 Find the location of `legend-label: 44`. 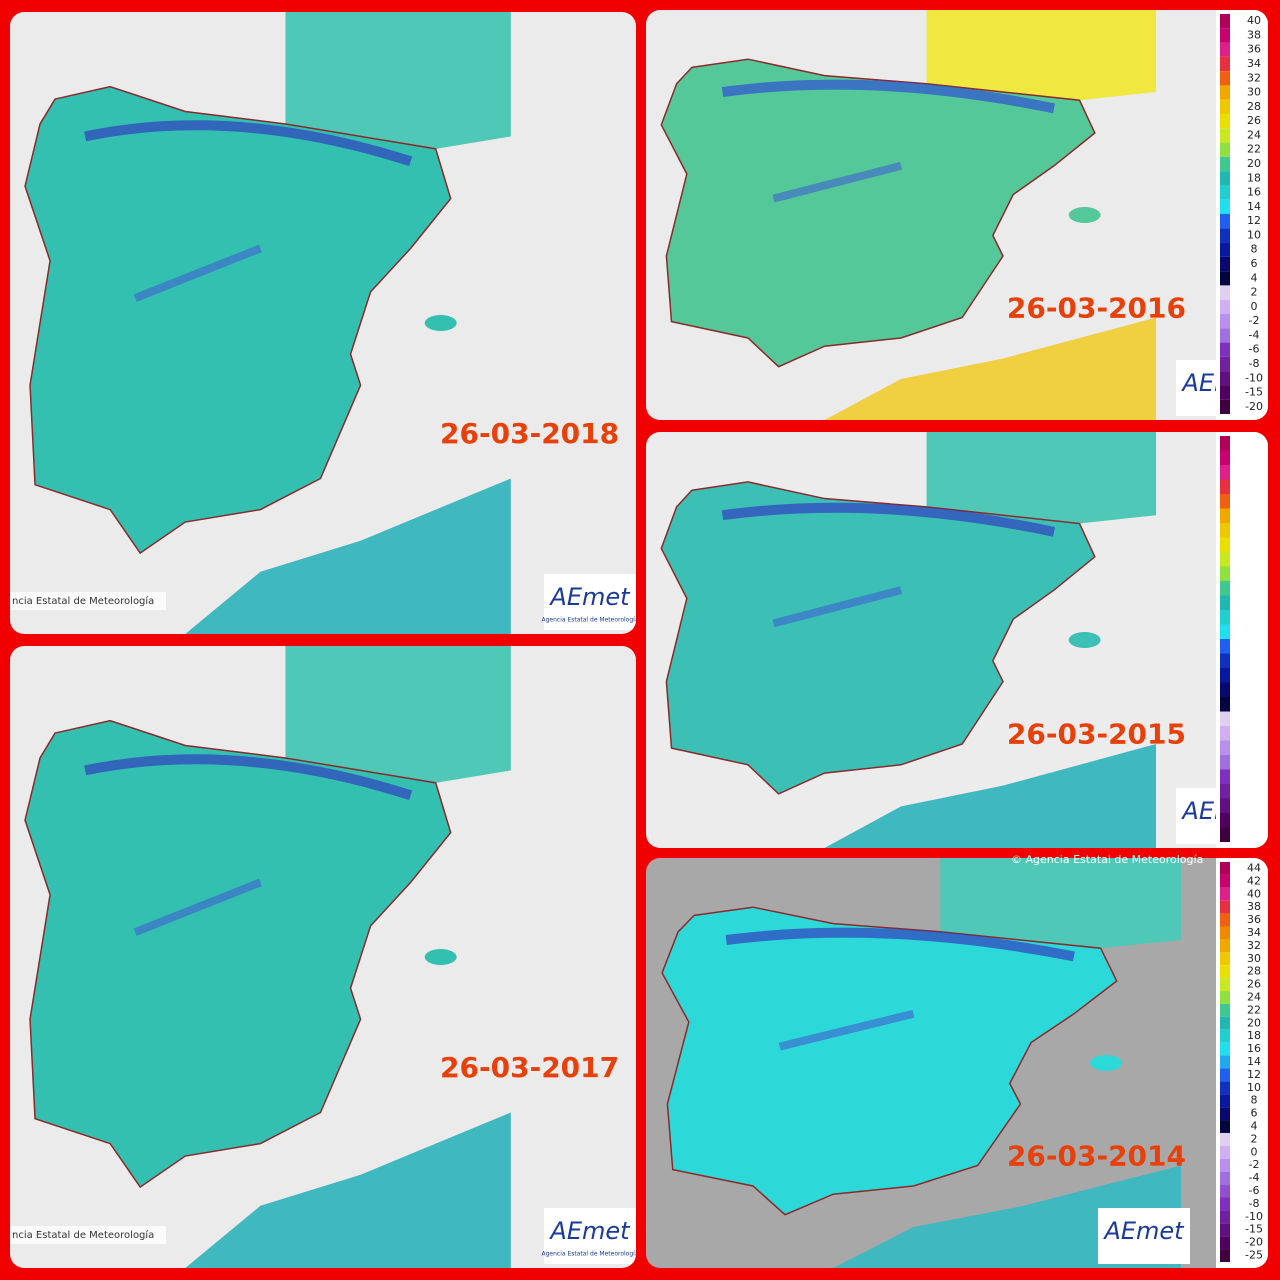

legend-label: 44 is located at coordinates (1254, 867).